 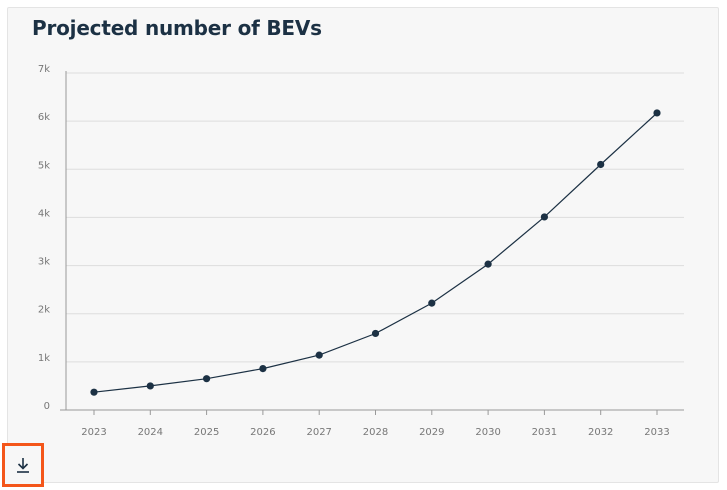 I want to click on download-icon, so click(x=23, y=465).